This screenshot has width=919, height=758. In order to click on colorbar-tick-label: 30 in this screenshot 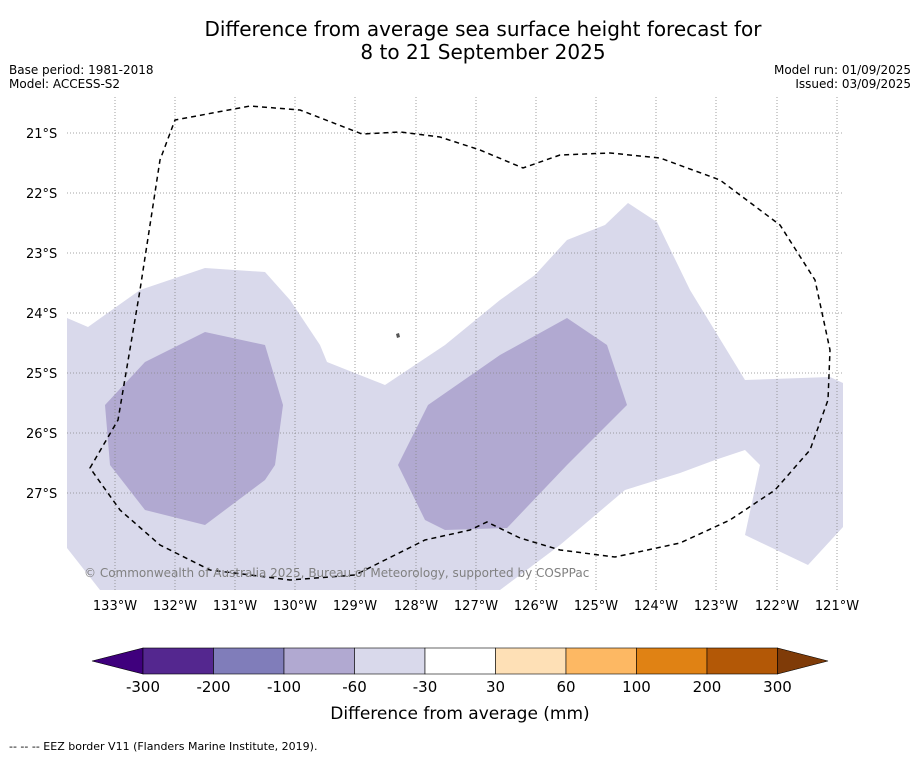, I will do `click(495, 687)`.